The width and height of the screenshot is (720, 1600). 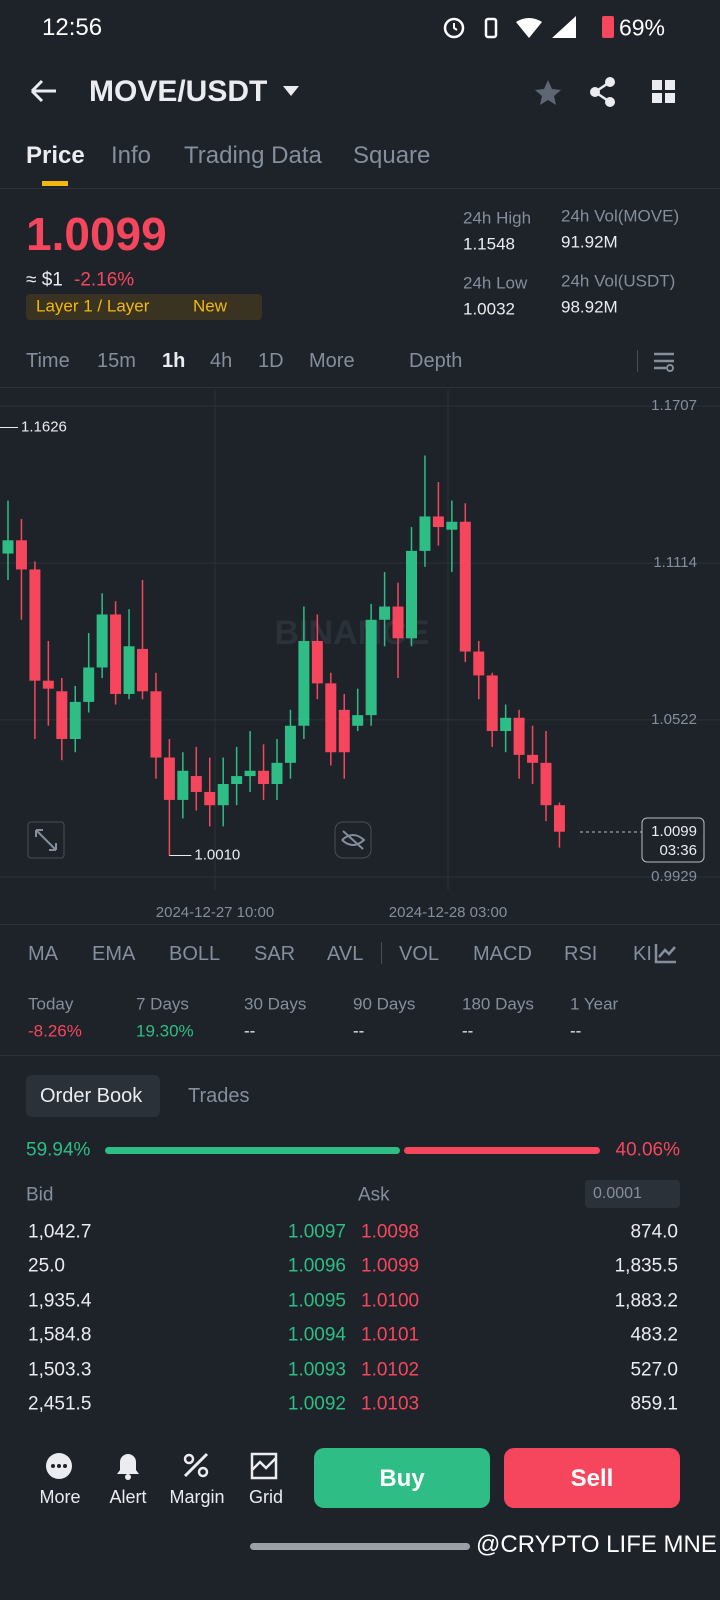 What do you see at coordinates (91, 1096) in the screenshot?
I see `order-book-tab: Order Book` at bounding box center [91, 1096].